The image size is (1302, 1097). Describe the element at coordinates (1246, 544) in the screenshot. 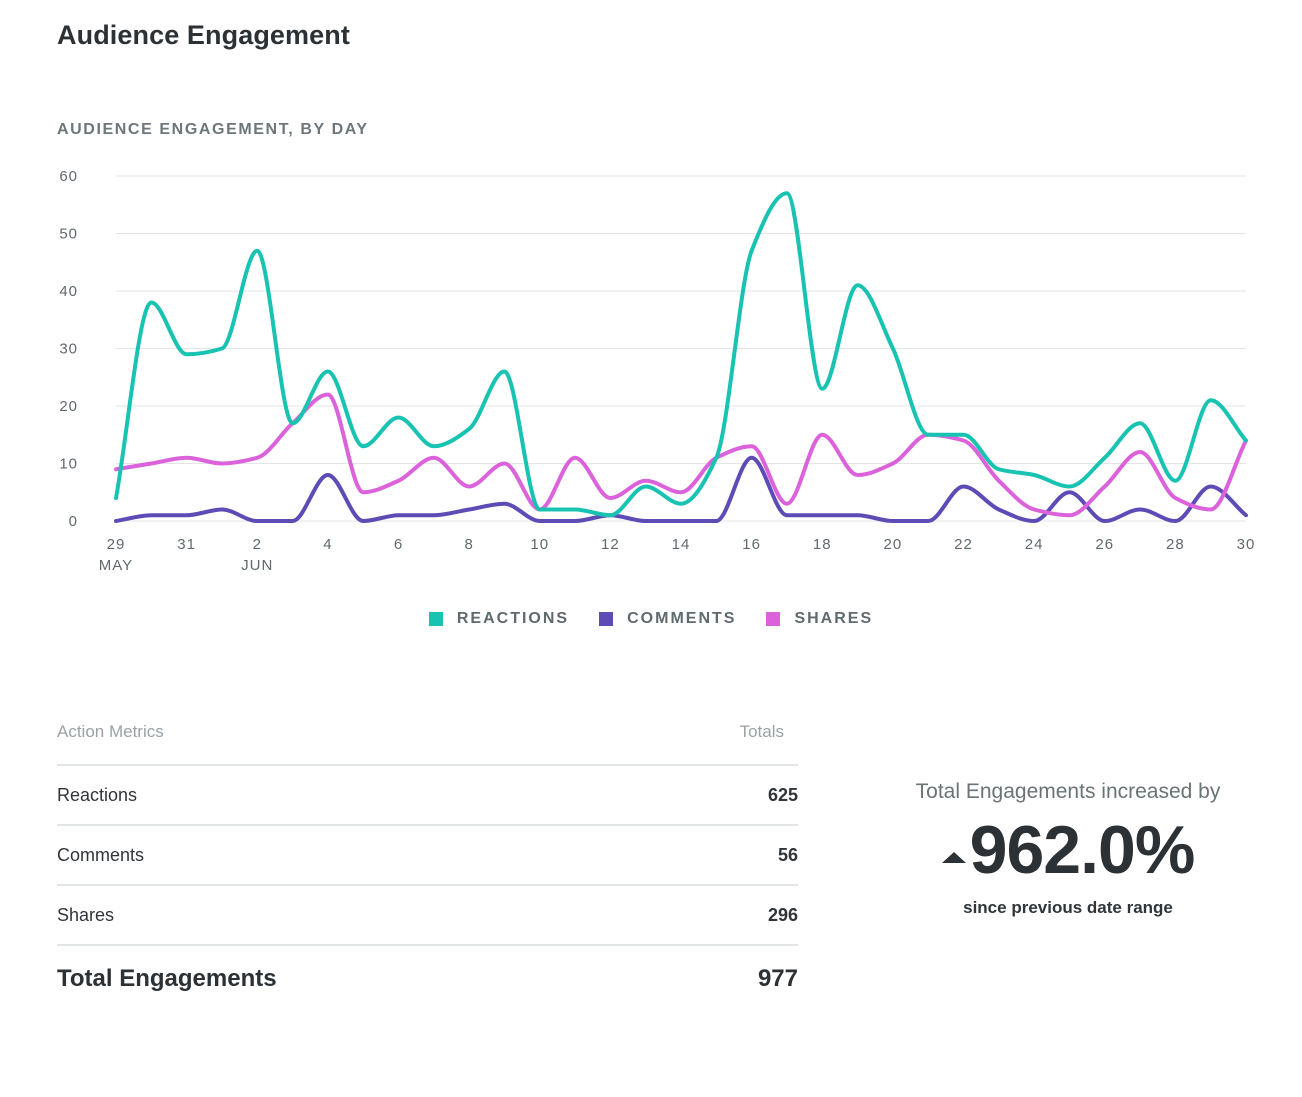

I see `x-tick-label: 30` at that location.